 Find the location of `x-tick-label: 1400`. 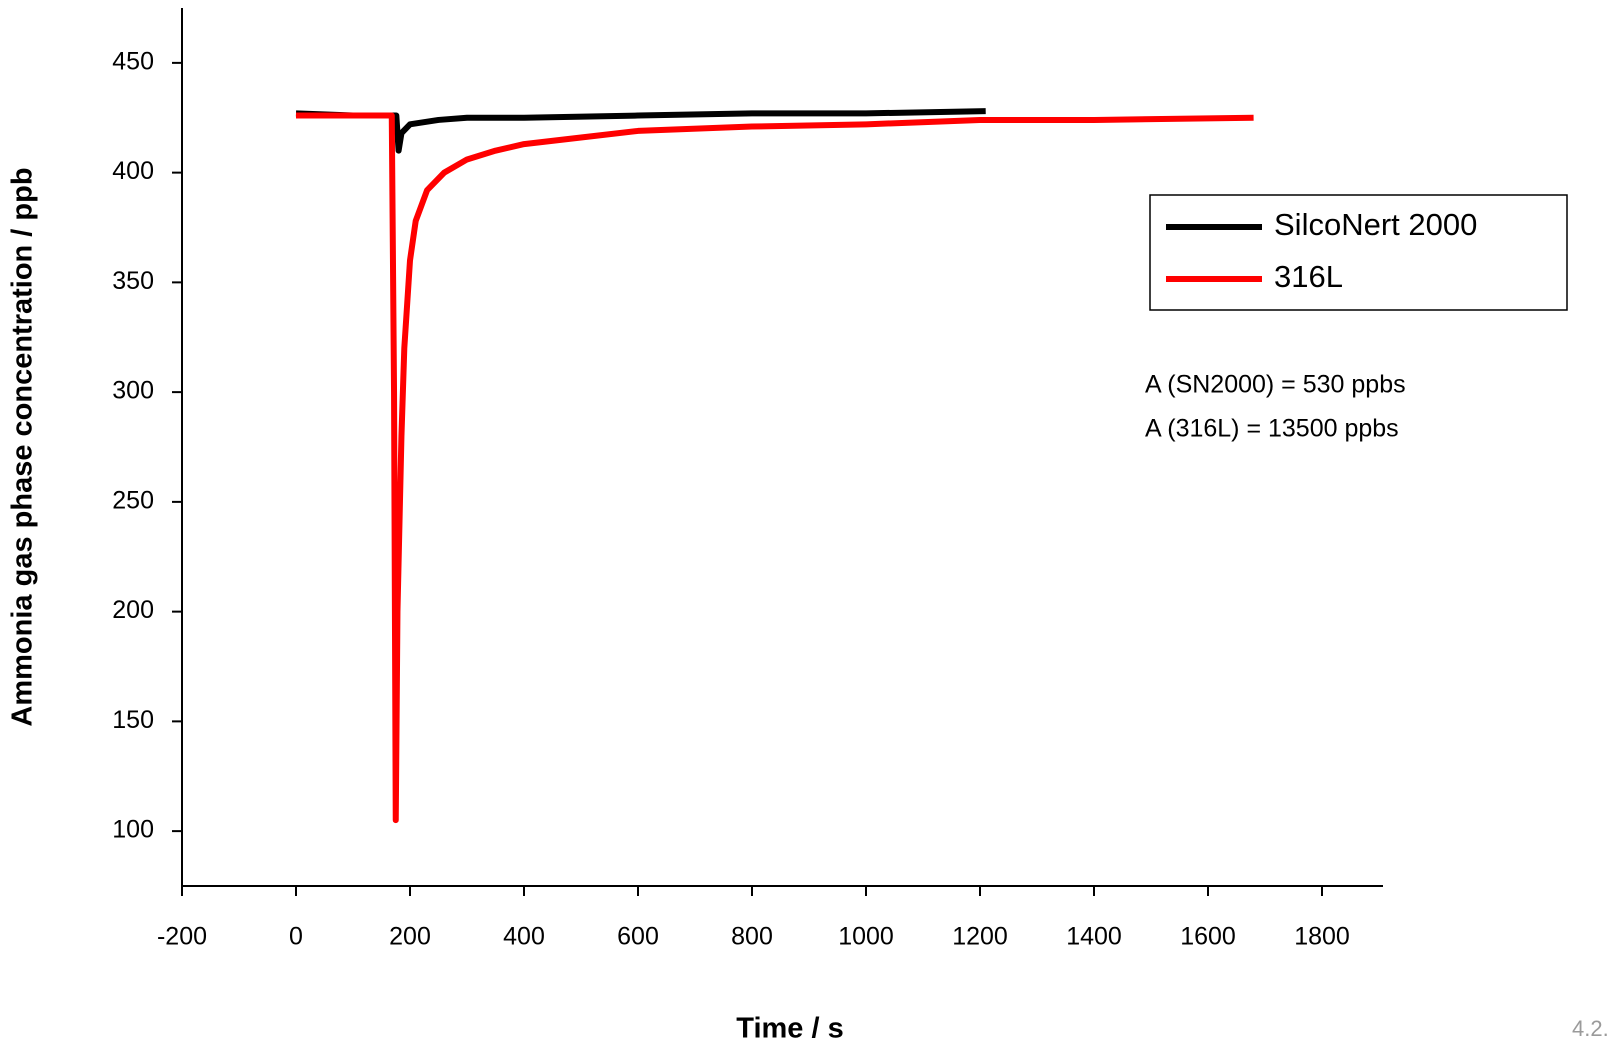

x-tick-label: 1400 is located at coordinates (1094, 937).